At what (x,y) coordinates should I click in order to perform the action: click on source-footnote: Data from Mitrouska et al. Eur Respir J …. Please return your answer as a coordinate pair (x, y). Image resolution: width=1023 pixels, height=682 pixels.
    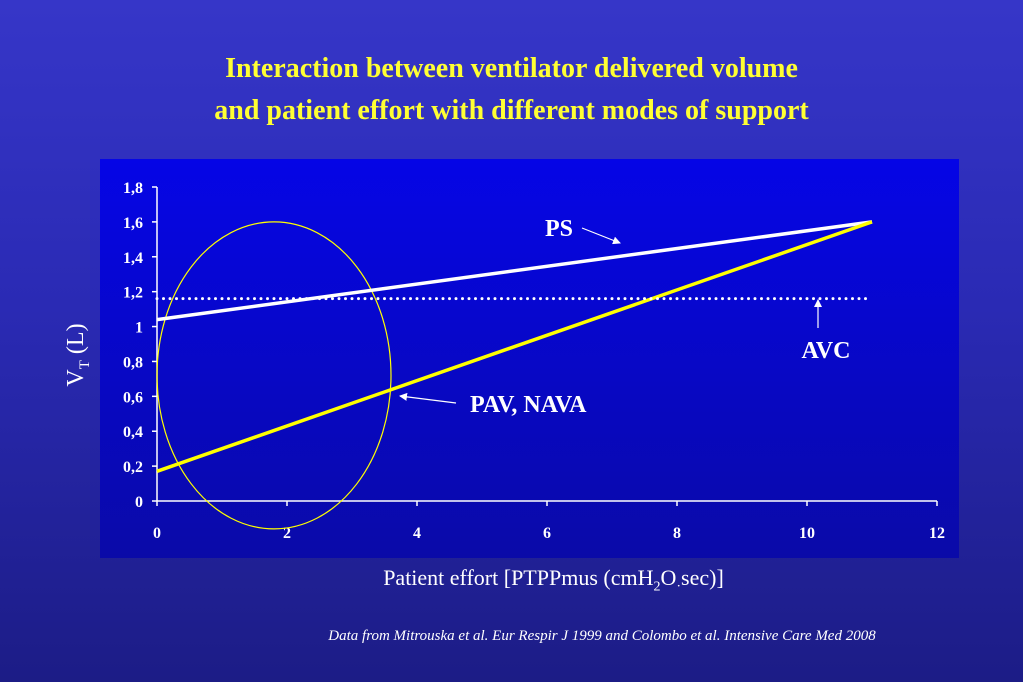
    Looking at the image, I should click on (602, 636).